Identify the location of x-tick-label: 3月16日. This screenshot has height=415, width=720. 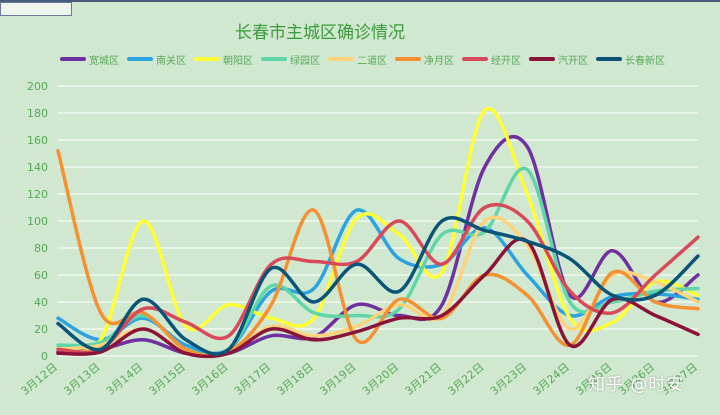
(209, 379).